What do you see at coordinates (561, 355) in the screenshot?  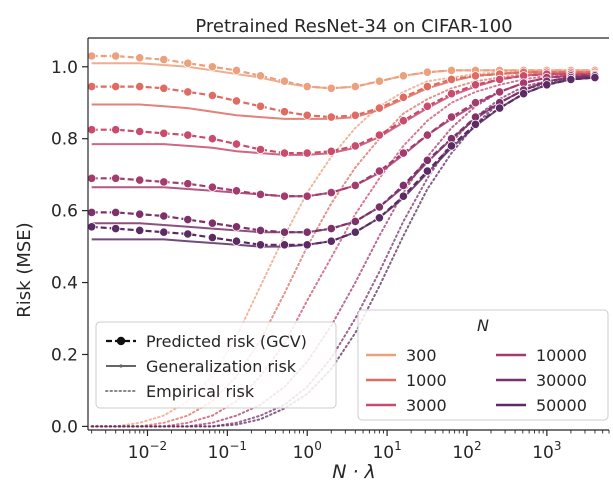 I see `legend-n-label: 10000` at bounding box center [561, 355].